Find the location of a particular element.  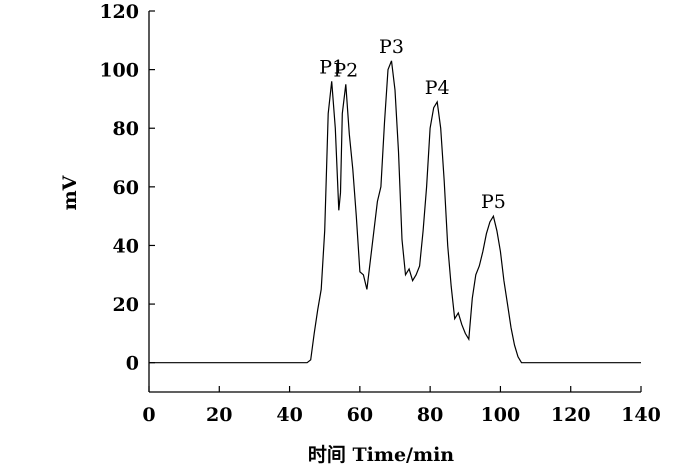

y-axis-title: mV is located at coordinates (70, 192).